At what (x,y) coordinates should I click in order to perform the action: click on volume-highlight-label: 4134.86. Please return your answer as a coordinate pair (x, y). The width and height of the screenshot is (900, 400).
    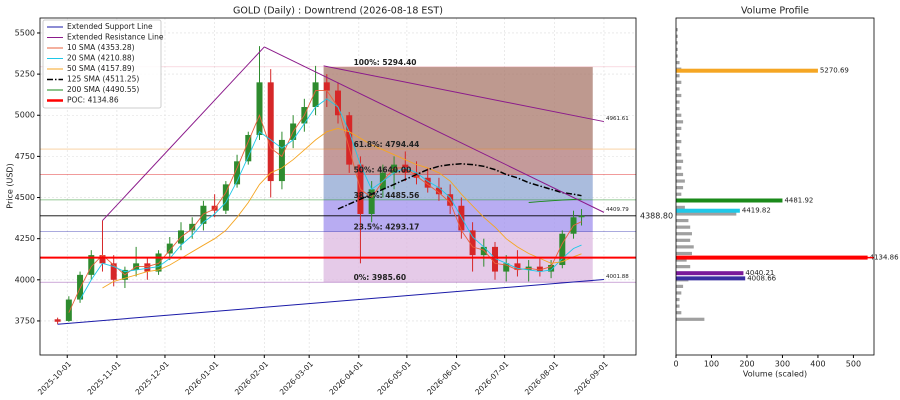
    Looking at the image, I should click on (884, 258).